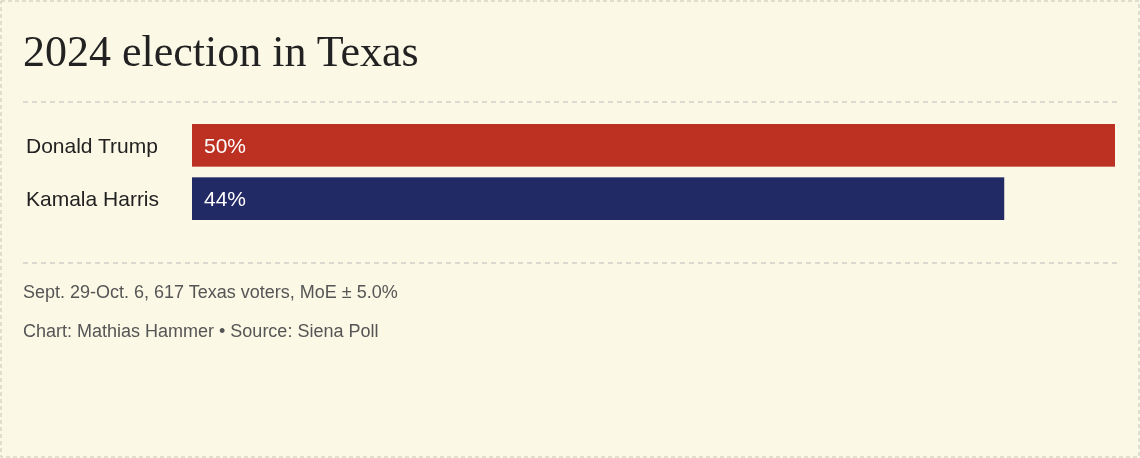  Describe the element at coordinates (93, 199) in the screenshot. I see `y-tick-label: Kamala Harris` at that location.